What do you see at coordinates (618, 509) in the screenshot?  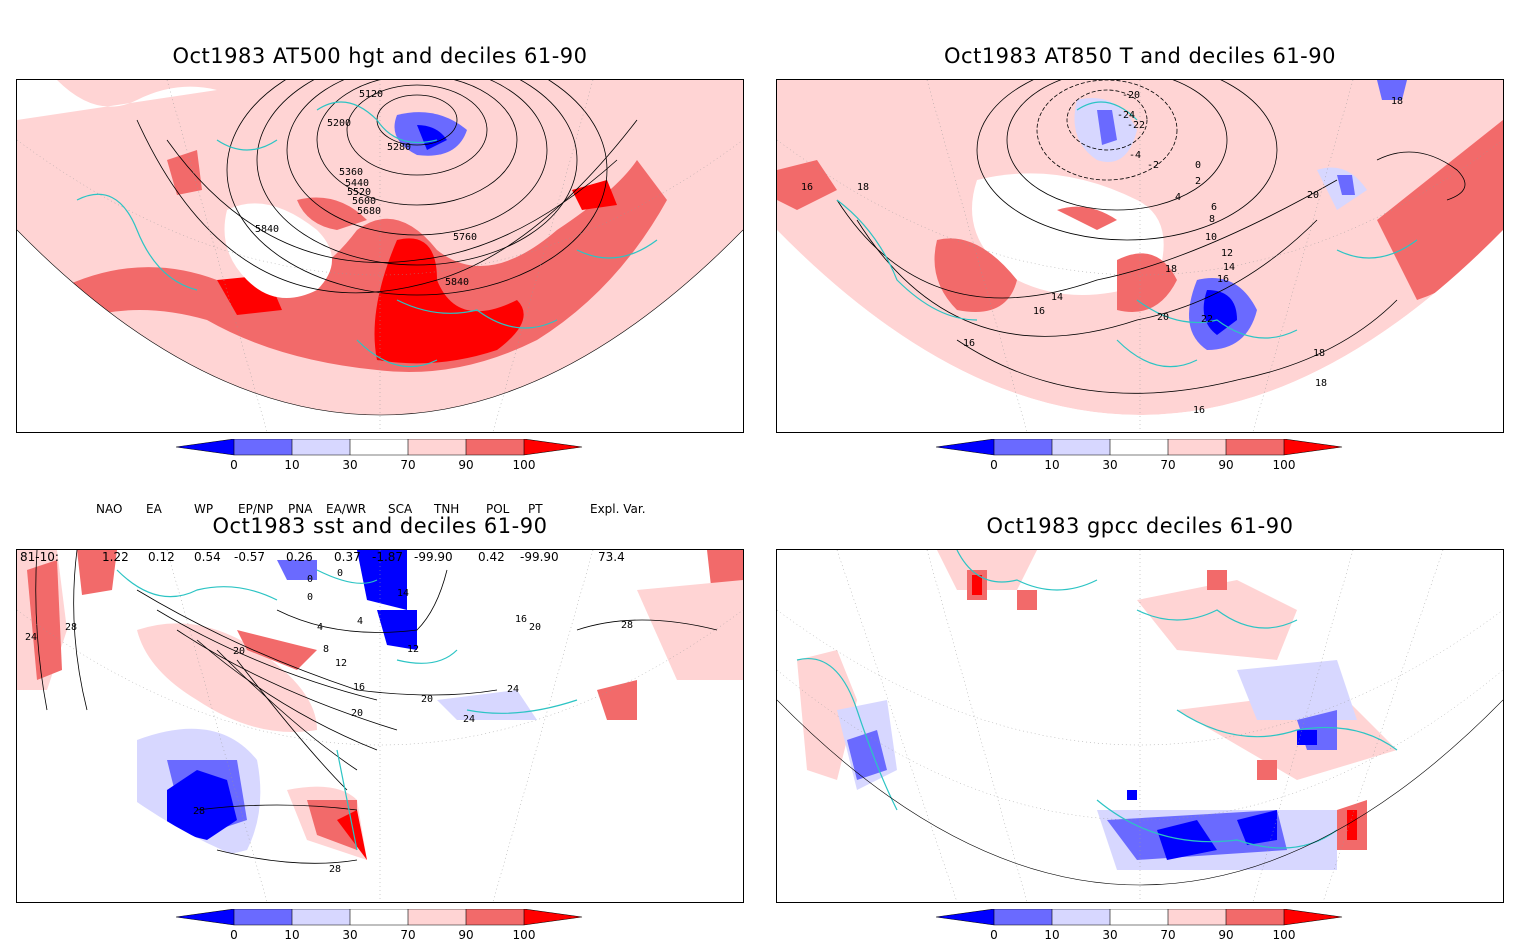 I see `index-header: Expl. Var.` at bounding box center [618, 509].